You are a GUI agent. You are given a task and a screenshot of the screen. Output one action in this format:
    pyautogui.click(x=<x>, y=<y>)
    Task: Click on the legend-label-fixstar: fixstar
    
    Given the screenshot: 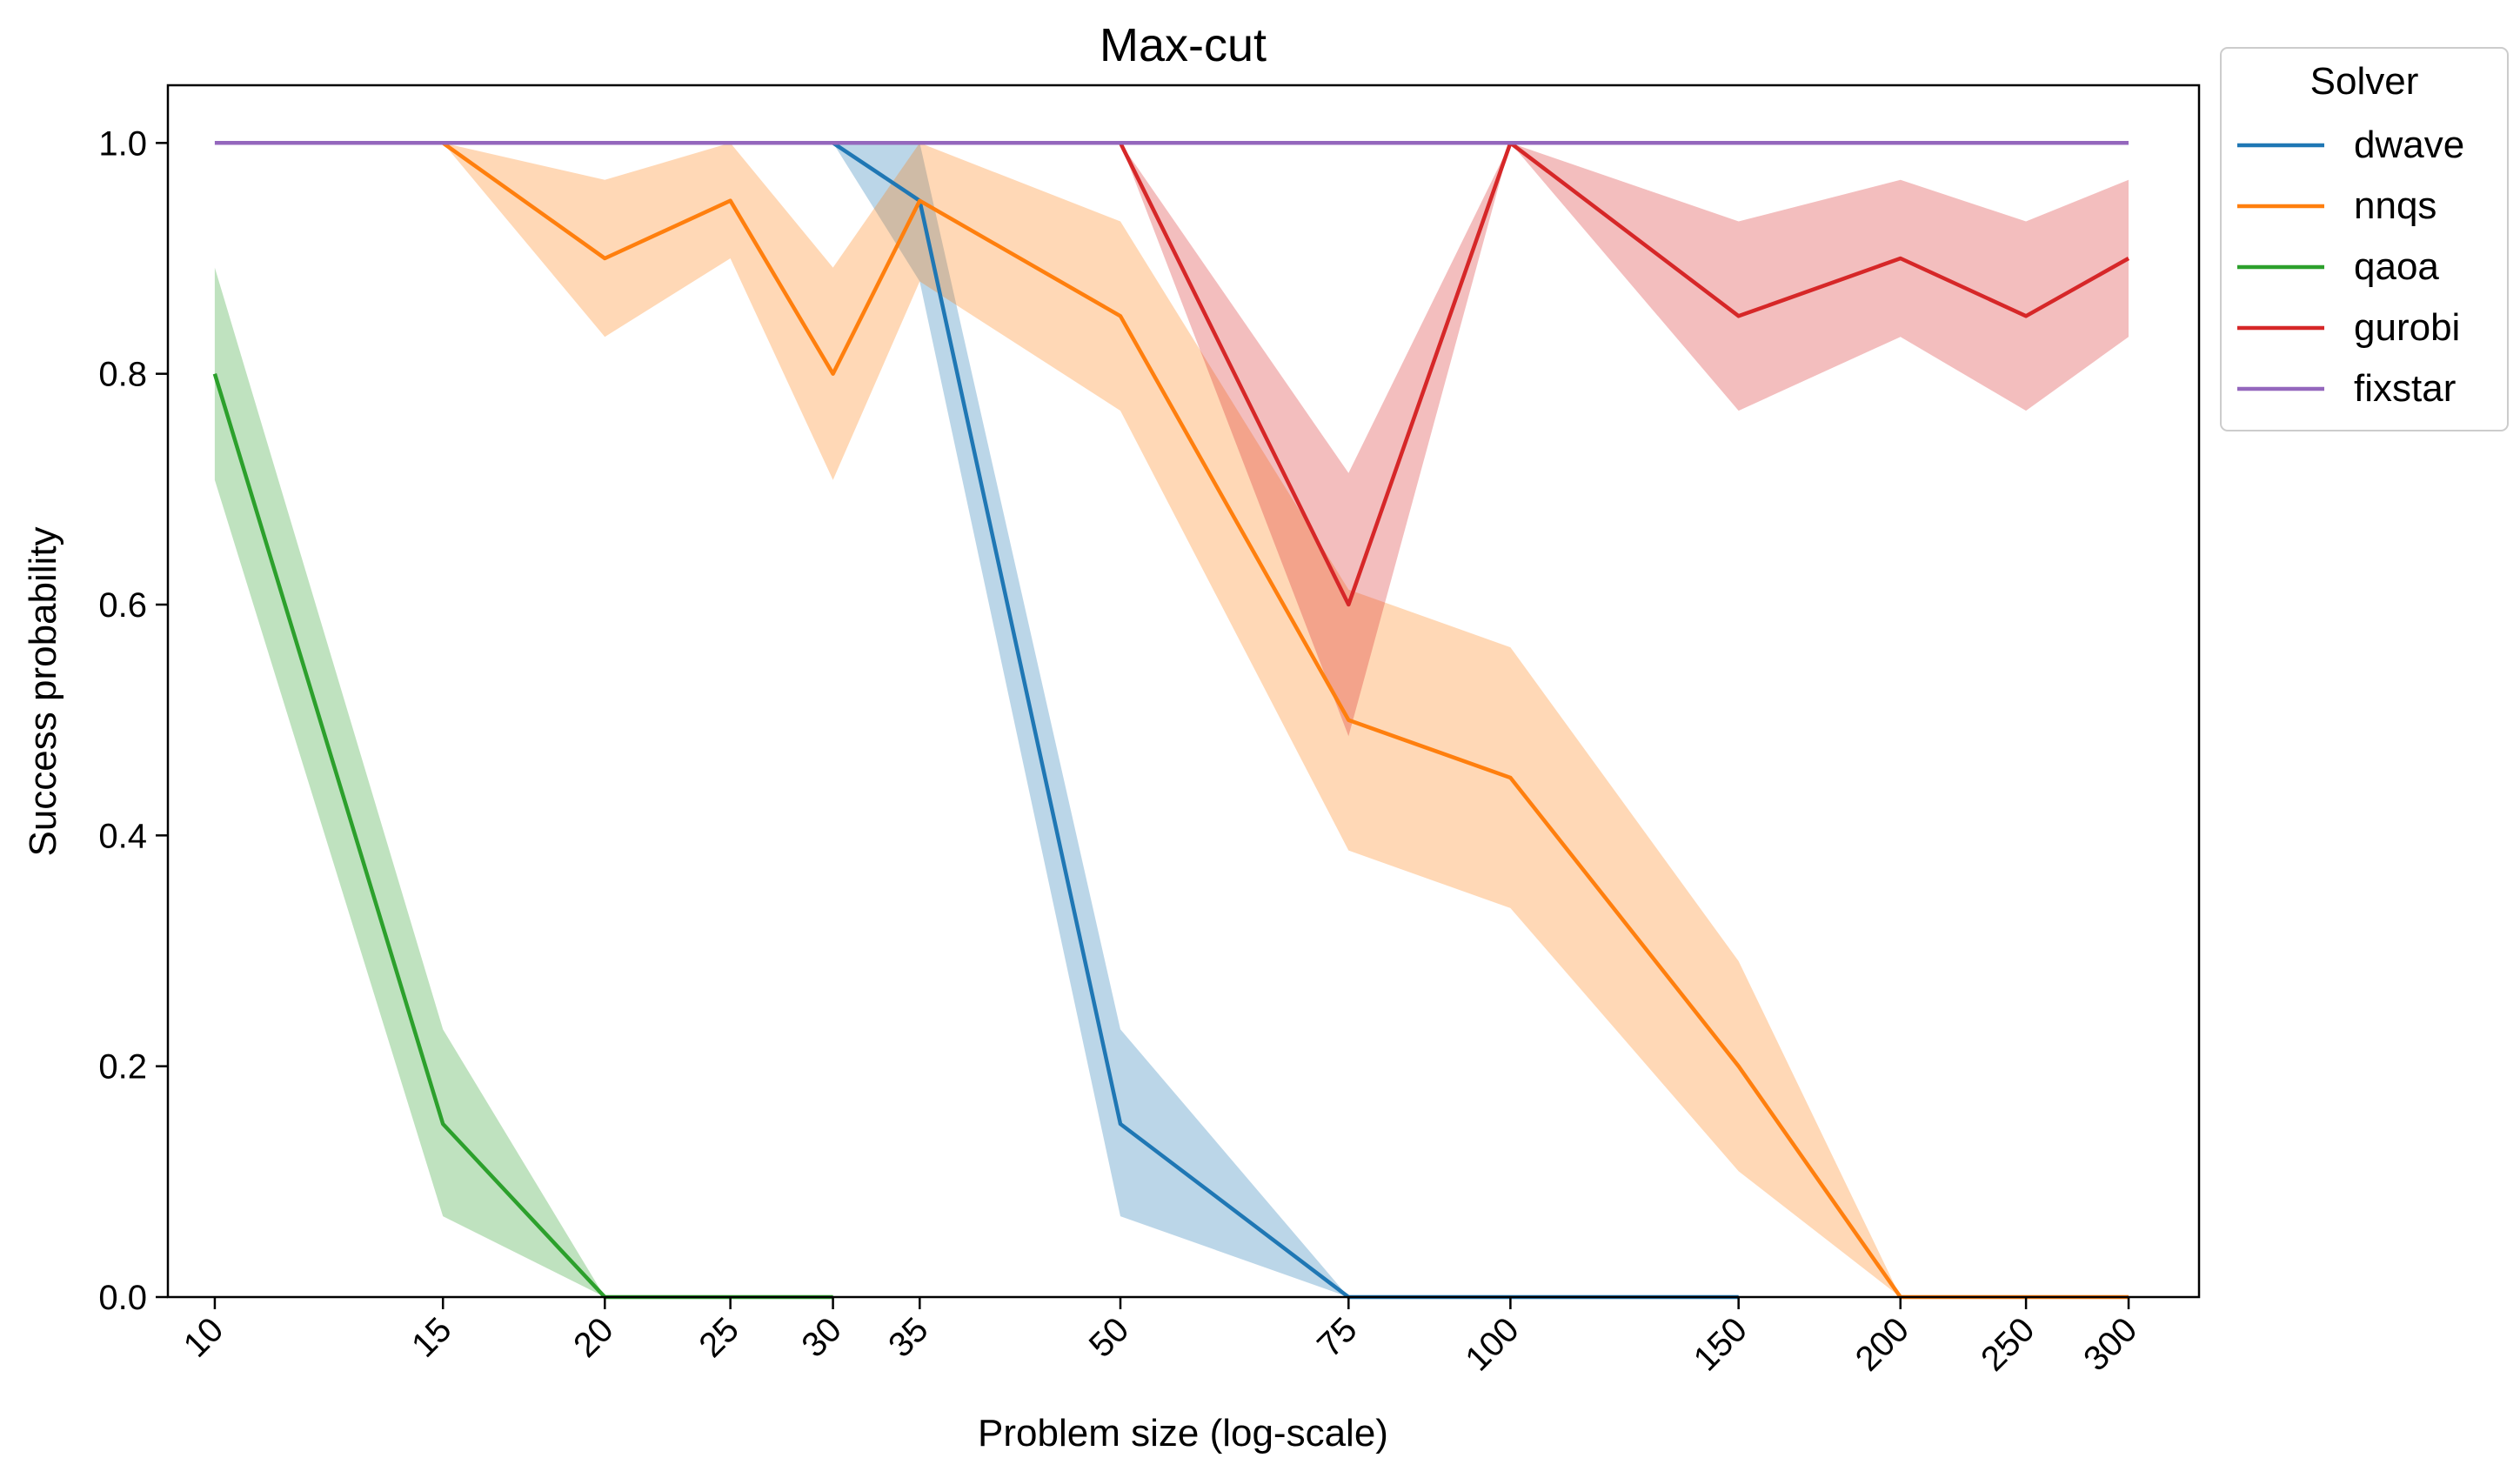 What is the action you would take?
    pyautogui.click(x=2405, y=388)
    